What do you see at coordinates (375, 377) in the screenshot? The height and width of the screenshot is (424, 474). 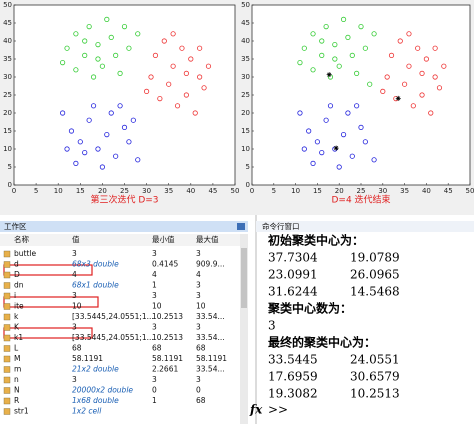 I see `output-number: 30.6579` at bounding box center [375, 377].